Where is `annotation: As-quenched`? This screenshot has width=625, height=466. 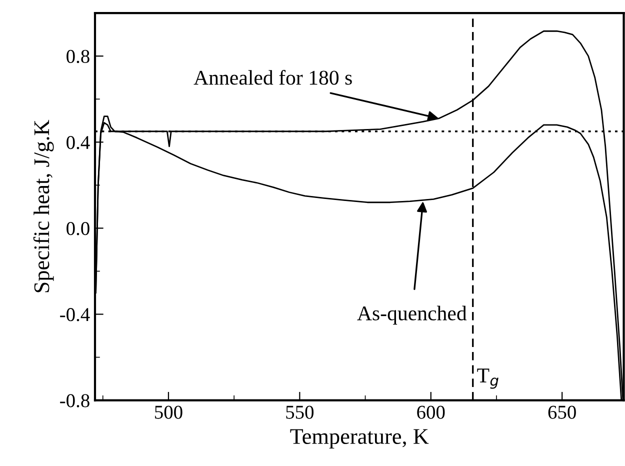
annotation: As-quenched is located at coordinates (412, 315).